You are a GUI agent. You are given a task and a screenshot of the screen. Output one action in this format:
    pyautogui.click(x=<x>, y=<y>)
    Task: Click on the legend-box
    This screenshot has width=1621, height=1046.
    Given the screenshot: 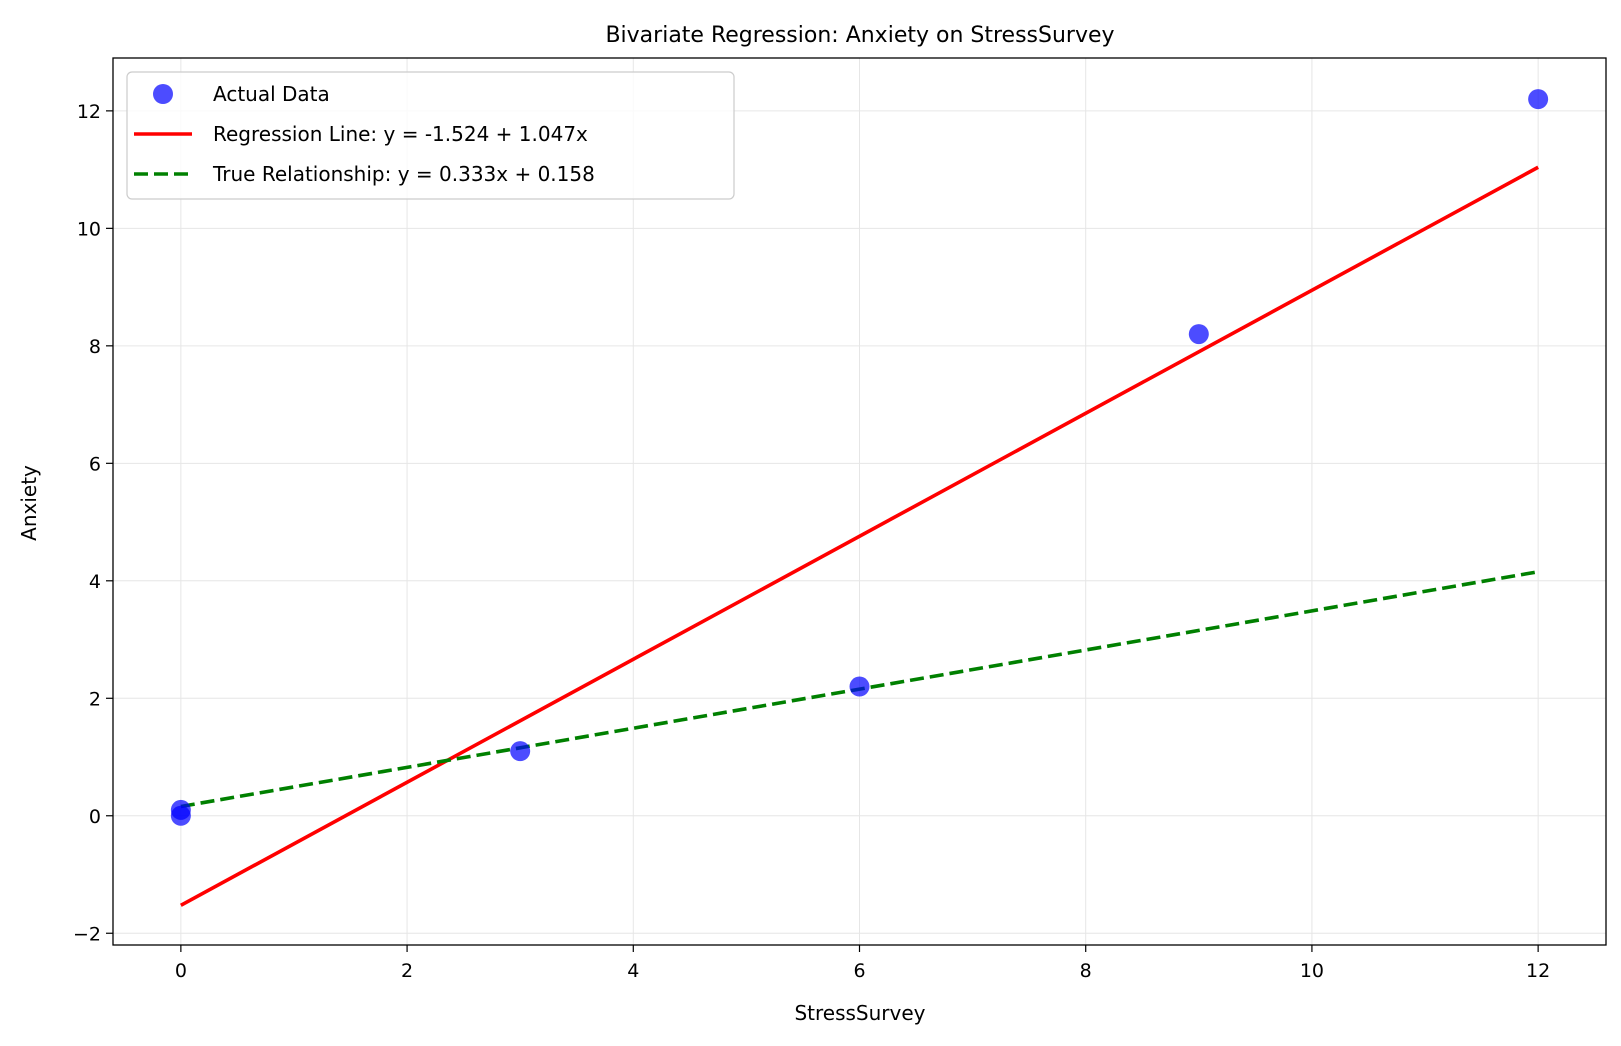 What is the action you would take?
    pyautogui.click(x=430, y=135)
    